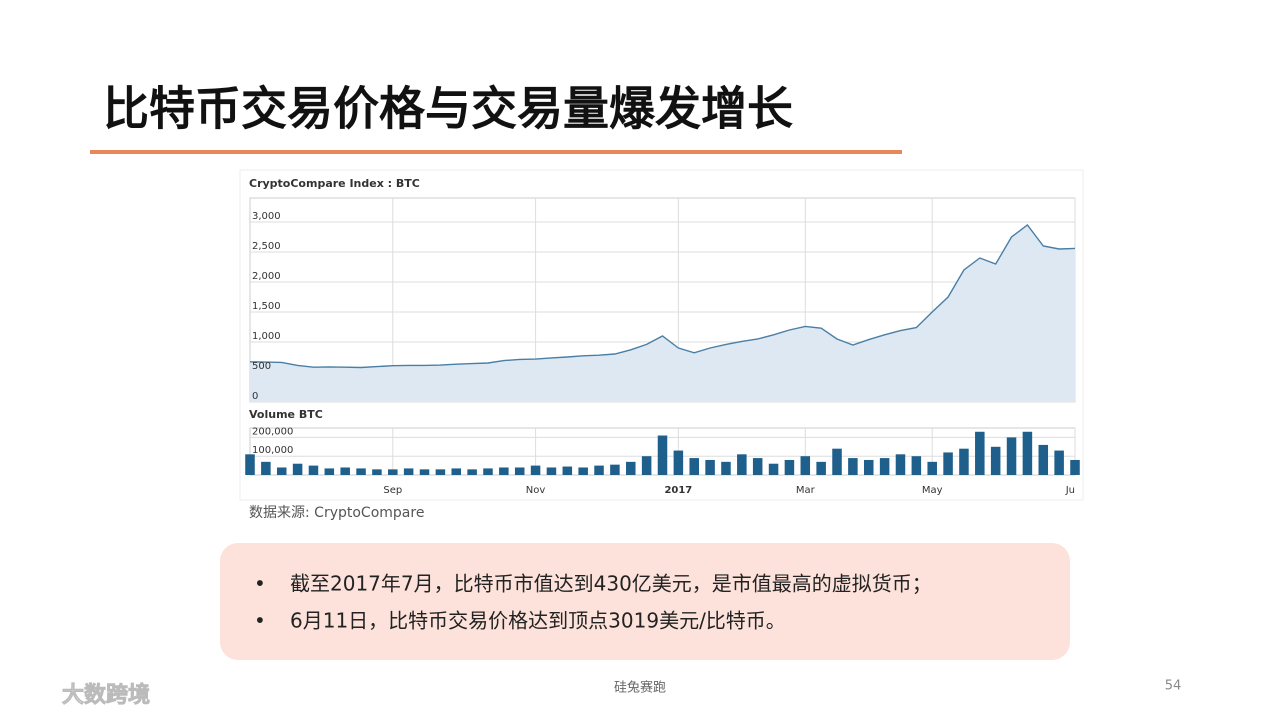 The height and width of the screenshot is (724, 1280). I want to click on chart-title: Volume BTC, so click(286, 414).